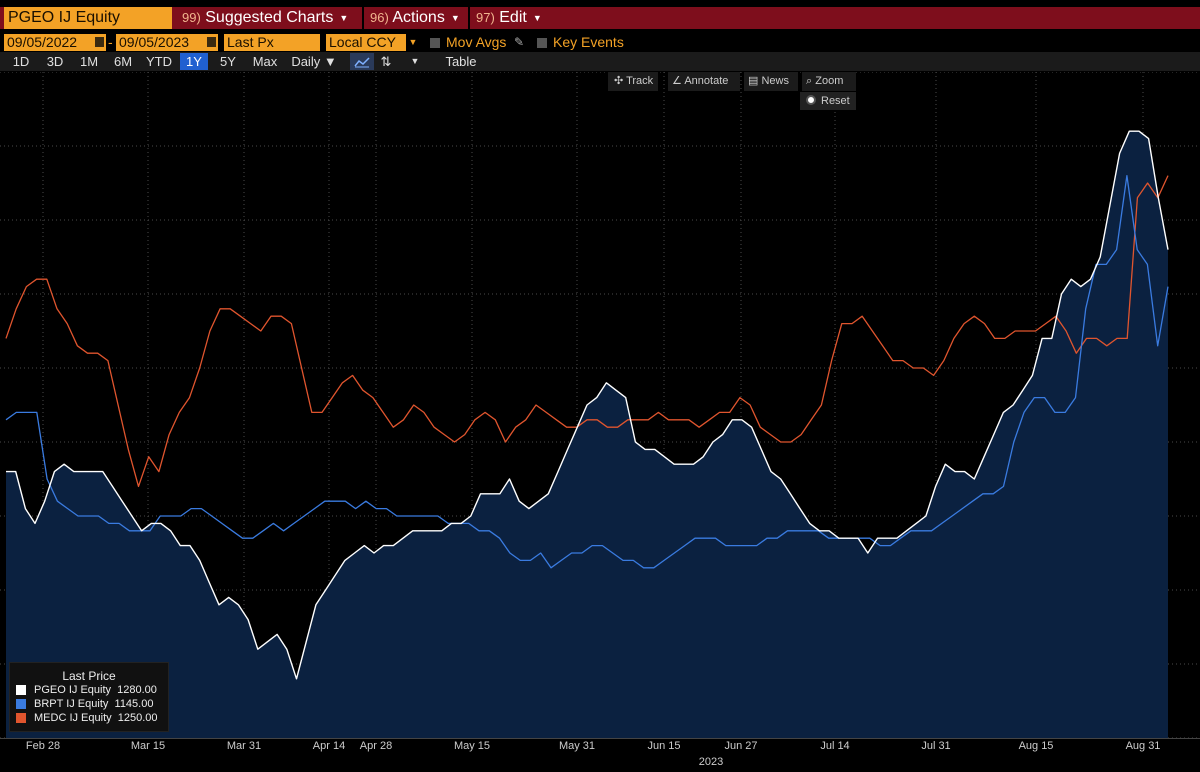 This screenshot has width=1200, height=772. I want to click on x-tick-label: Apr 28, so click(376, 746).